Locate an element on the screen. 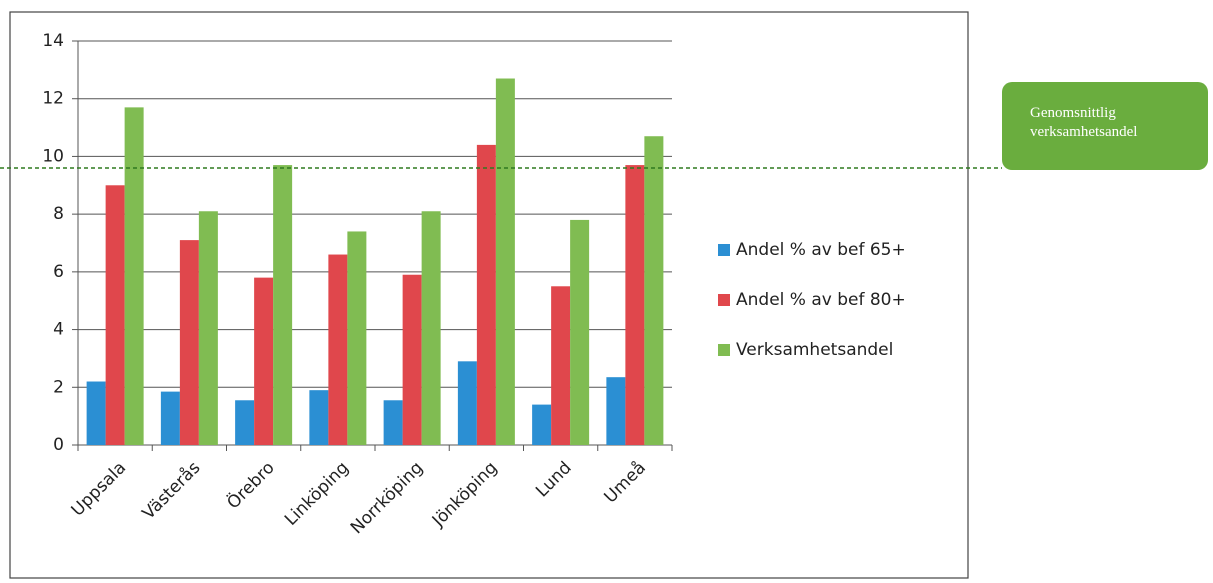 This screenshot has width=1213, height=583. annotation: Genomsnittlig verksamhetsandel is located at coordinates (1105, 126).